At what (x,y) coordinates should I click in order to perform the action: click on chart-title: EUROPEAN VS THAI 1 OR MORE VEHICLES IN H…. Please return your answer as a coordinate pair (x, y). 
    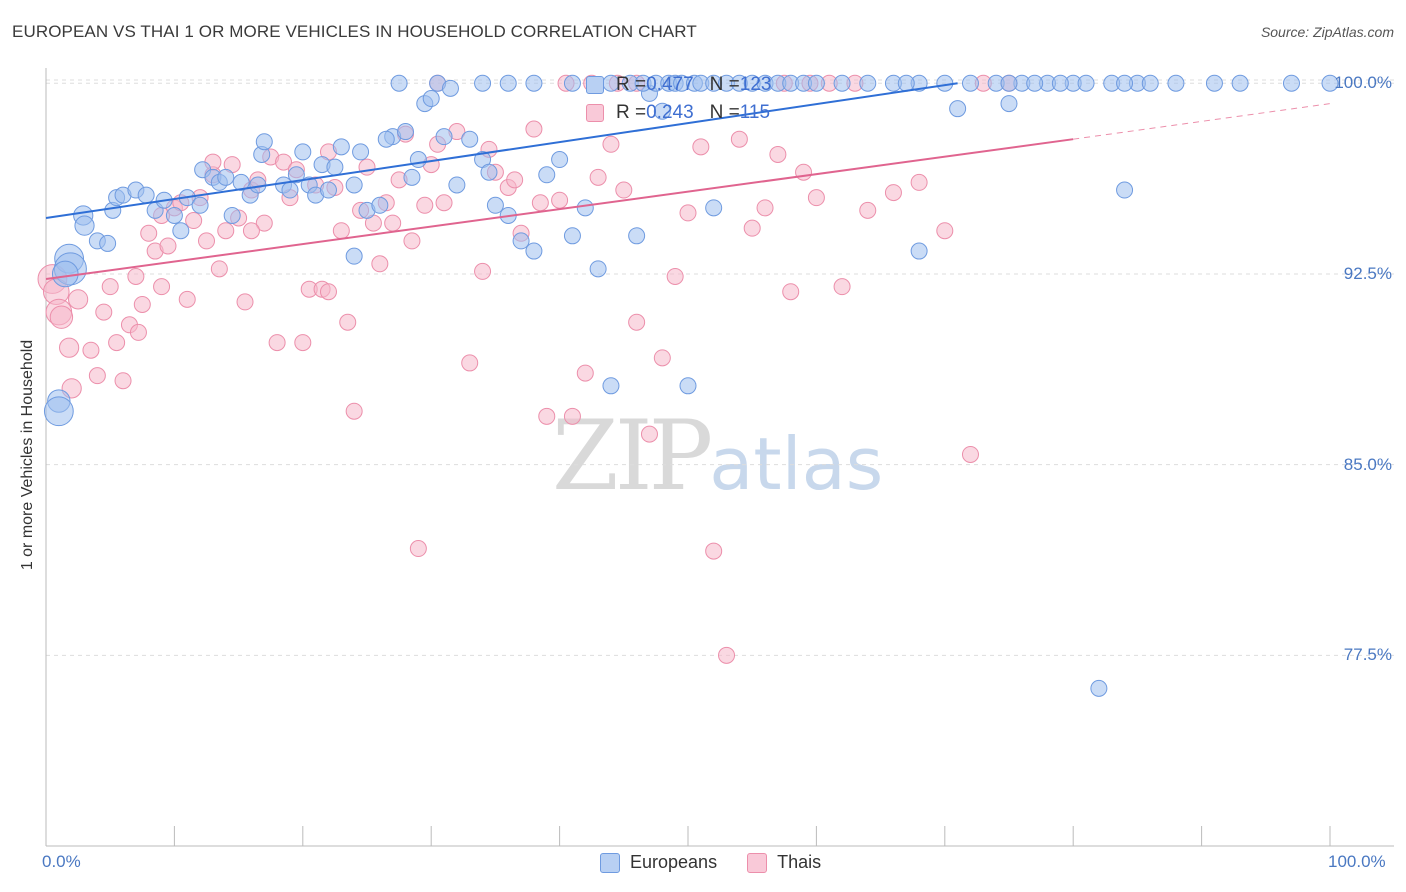
    Looking at the image, I should click on (354, 31).